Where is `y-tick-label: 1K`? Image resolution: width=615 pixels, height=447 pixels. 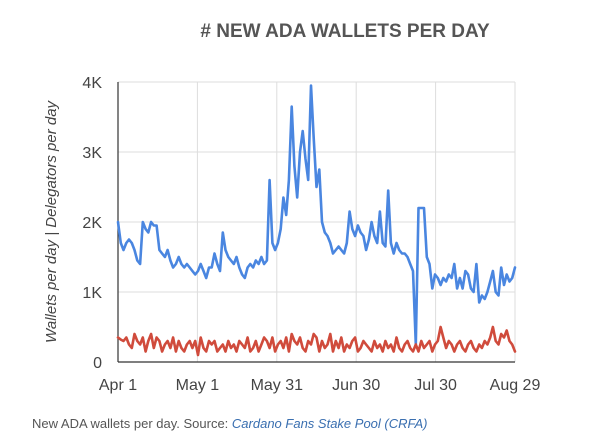 y-tick-label: 1K is located at coordinates (92, 293).